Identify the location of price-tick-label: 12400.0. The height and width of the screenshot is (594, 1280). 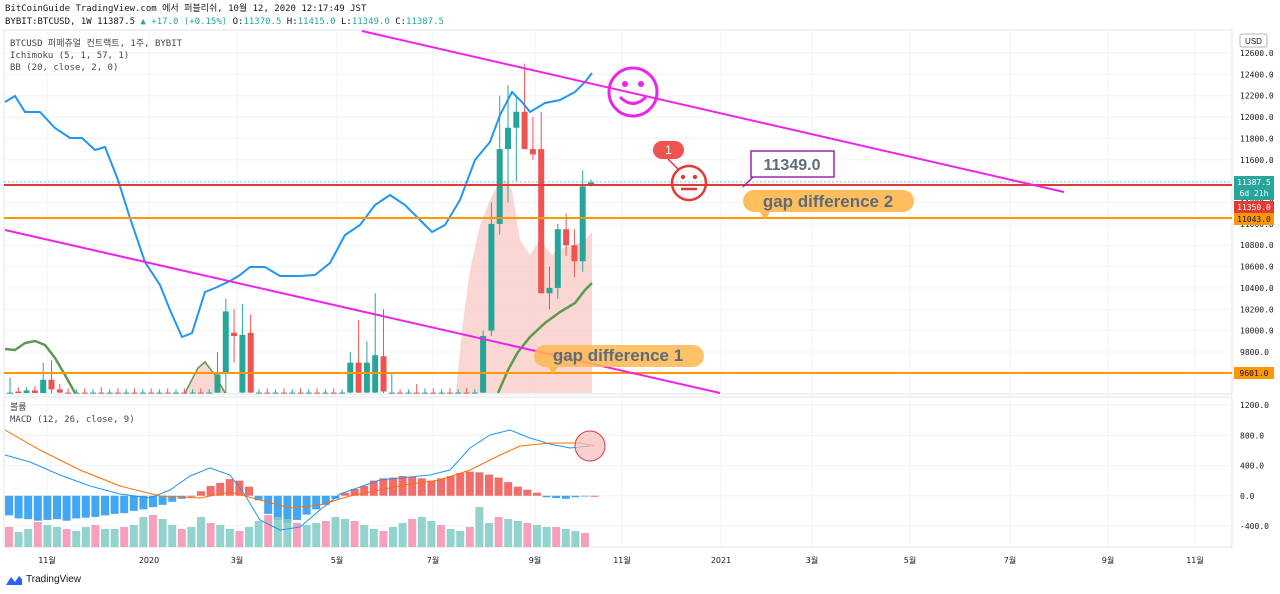
(1257, 74).